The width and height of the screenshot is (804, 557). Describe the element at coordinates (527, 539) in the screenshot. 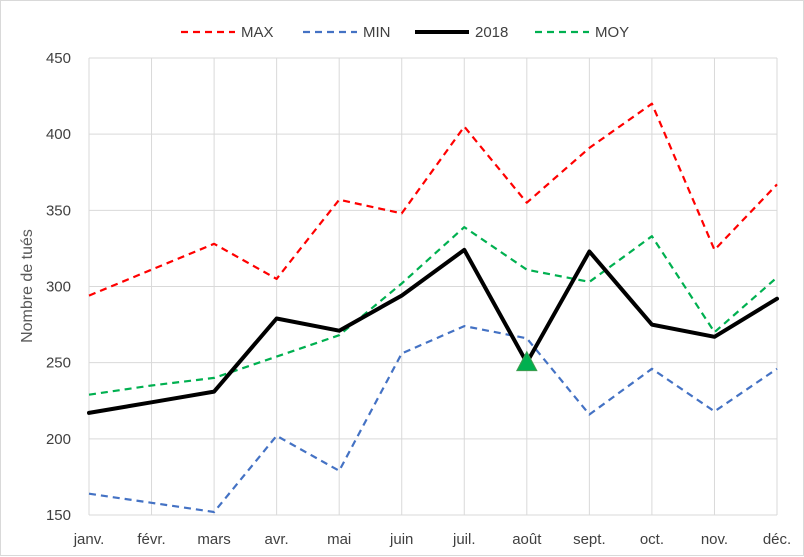

I see `x-tick-label: août` at that location.